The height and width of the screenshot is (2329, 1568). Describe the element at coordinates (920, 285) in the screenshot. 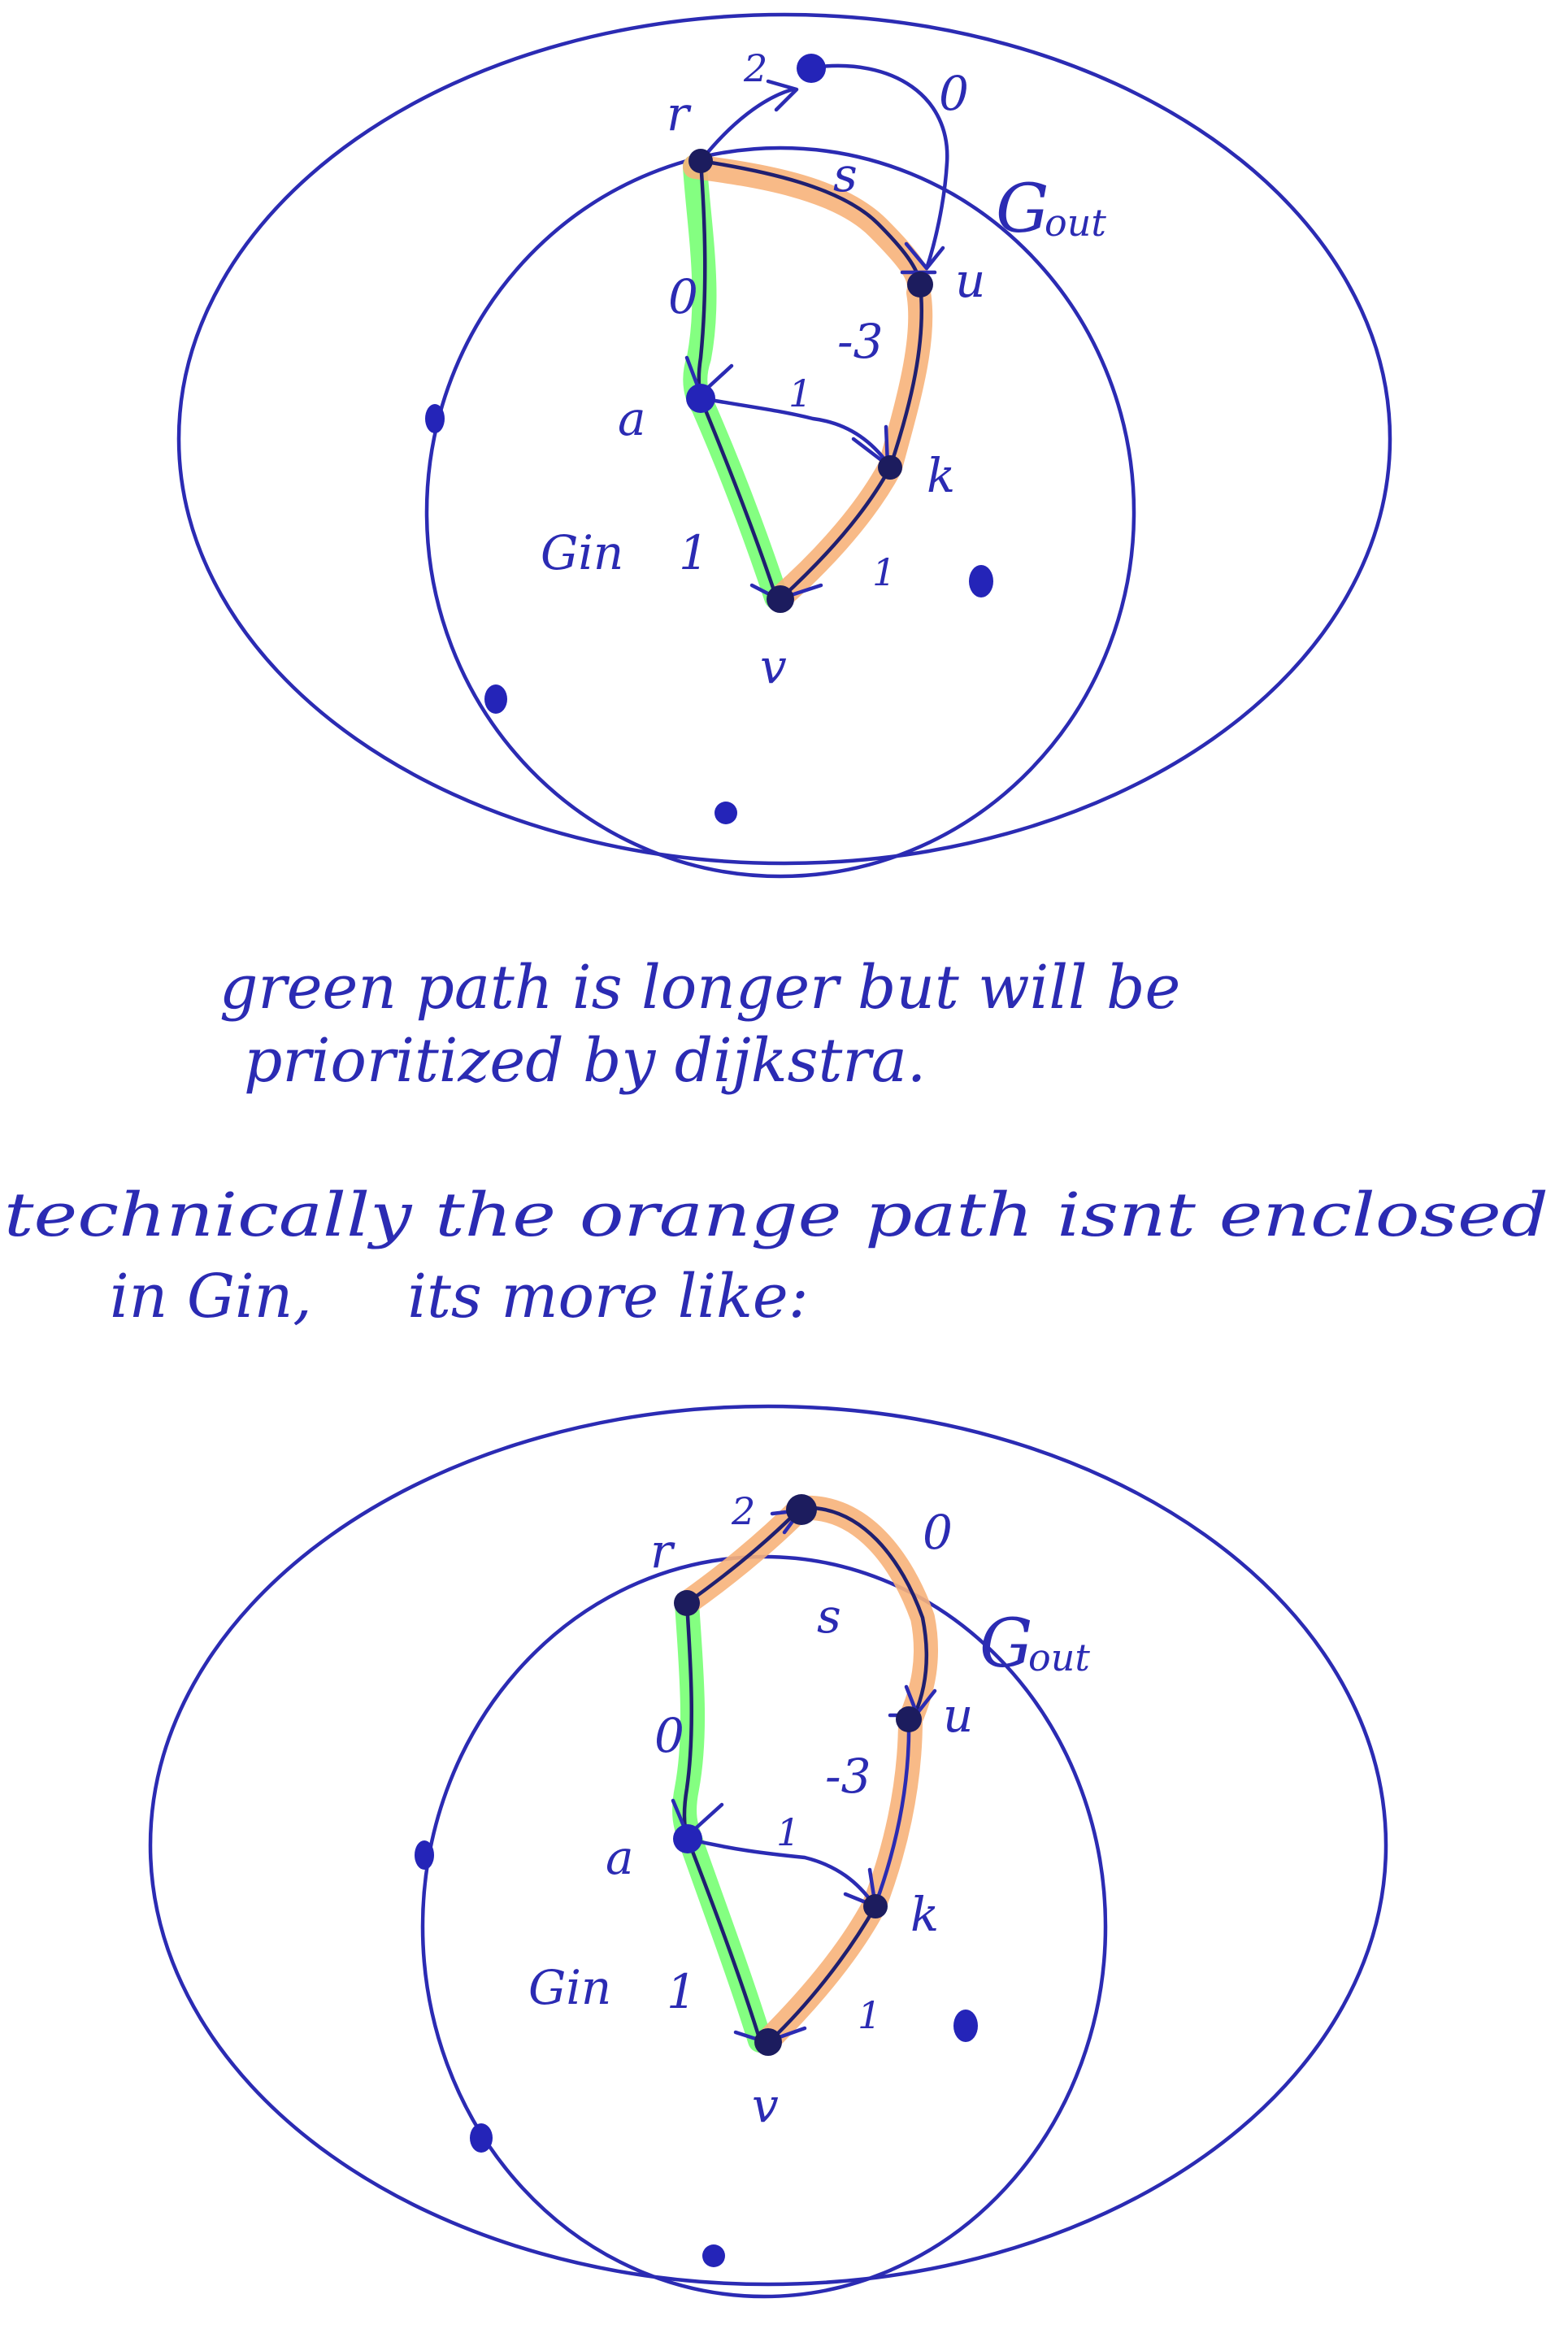

I see `node-u` at that location.